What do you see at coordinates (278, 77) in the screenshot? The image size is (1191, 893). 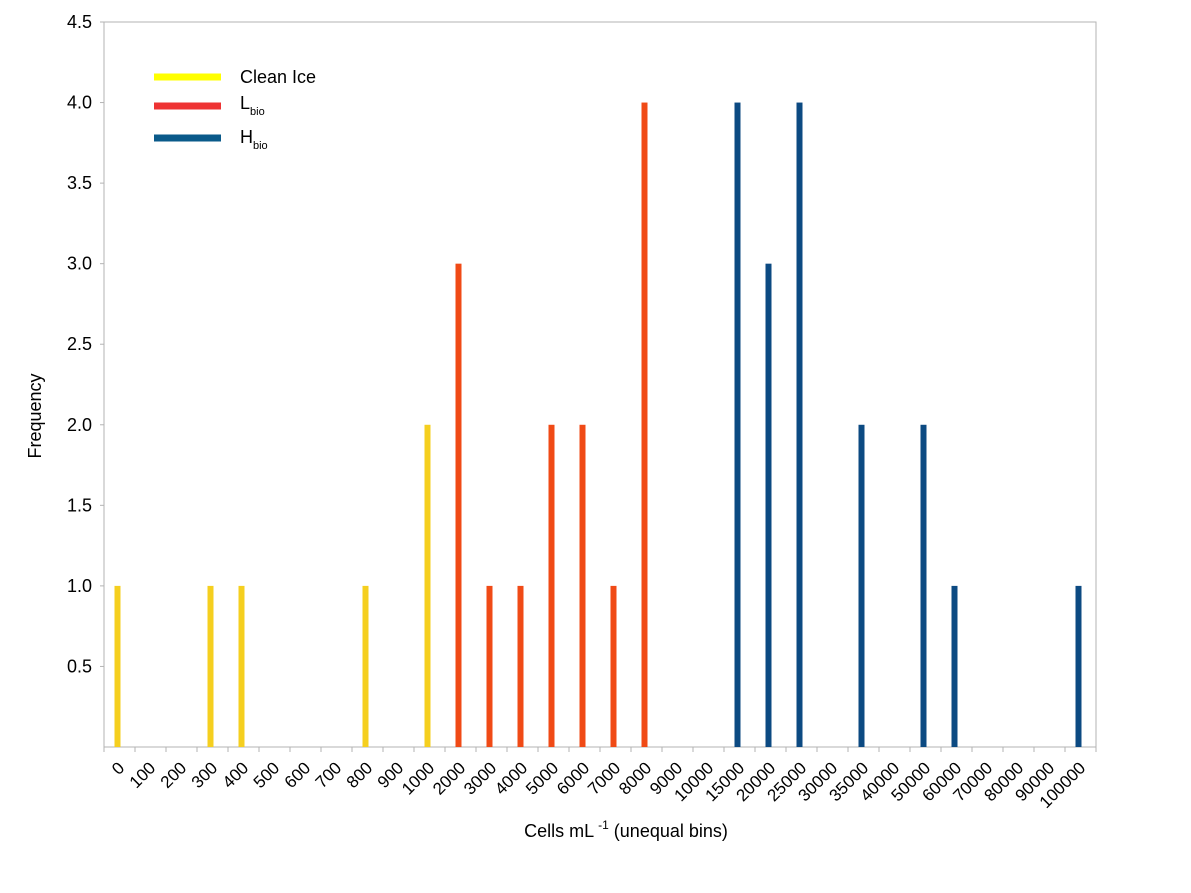 I see `legend-label-clean-ice: Clean Ice` at bounding box center [278, 77].